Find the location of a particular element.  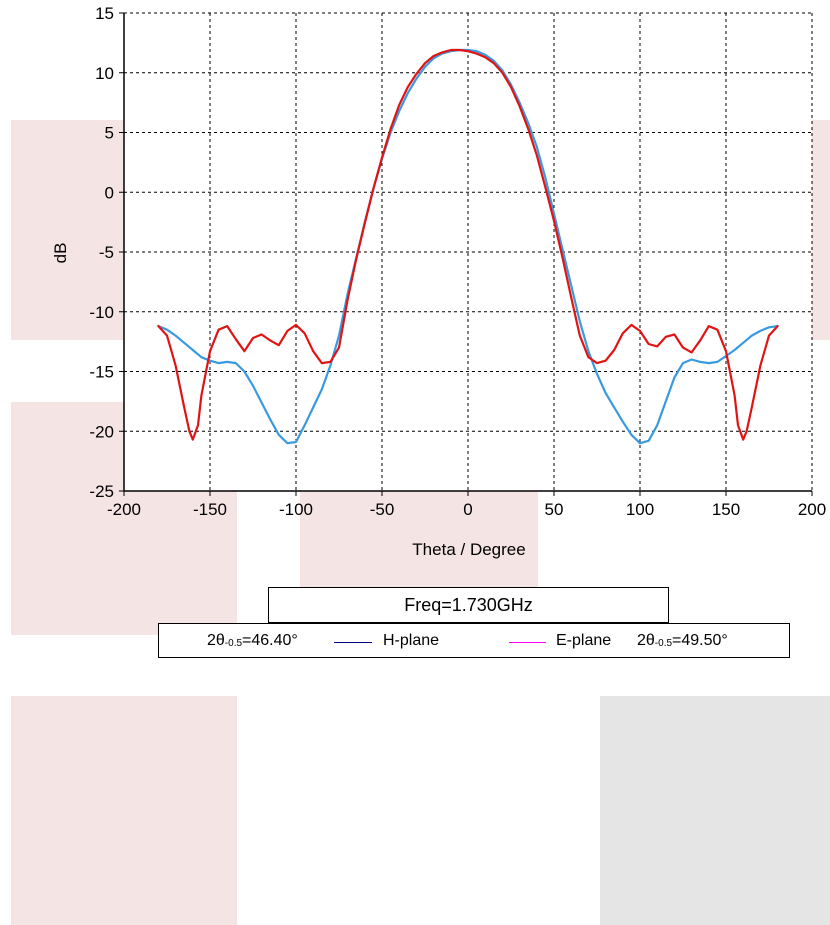

frequency-label: Freq=1.730GHz is located at coordinates (468, 604).